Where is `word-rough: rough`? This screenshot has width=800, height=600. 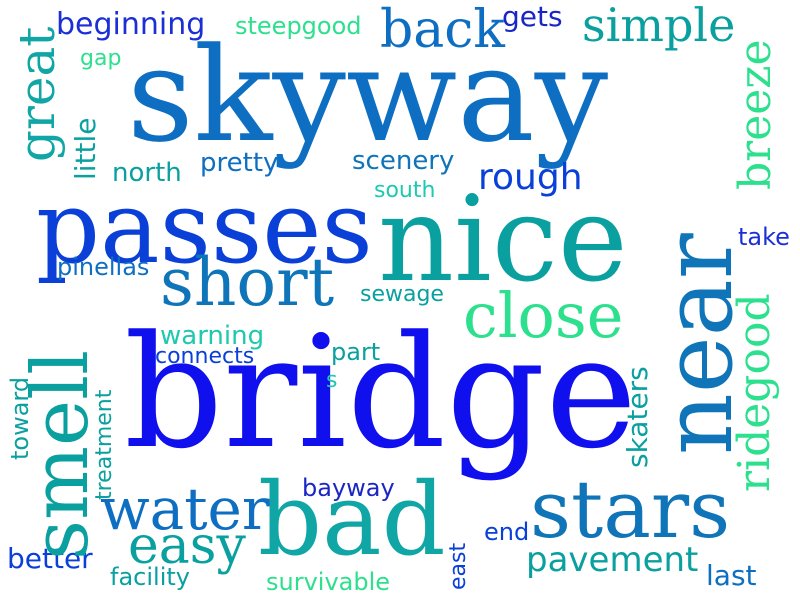 word-rough: rough is located at coordinates (530, 177).